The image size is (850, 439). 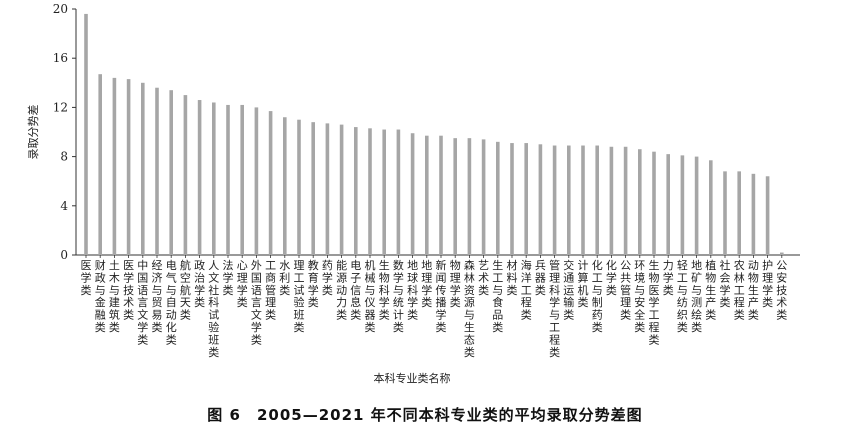 What do you see at coordinates (654, 302) in the screenshot?
I see `x-tick-label: 生物医学工程类` at bounding box center [654, 302].